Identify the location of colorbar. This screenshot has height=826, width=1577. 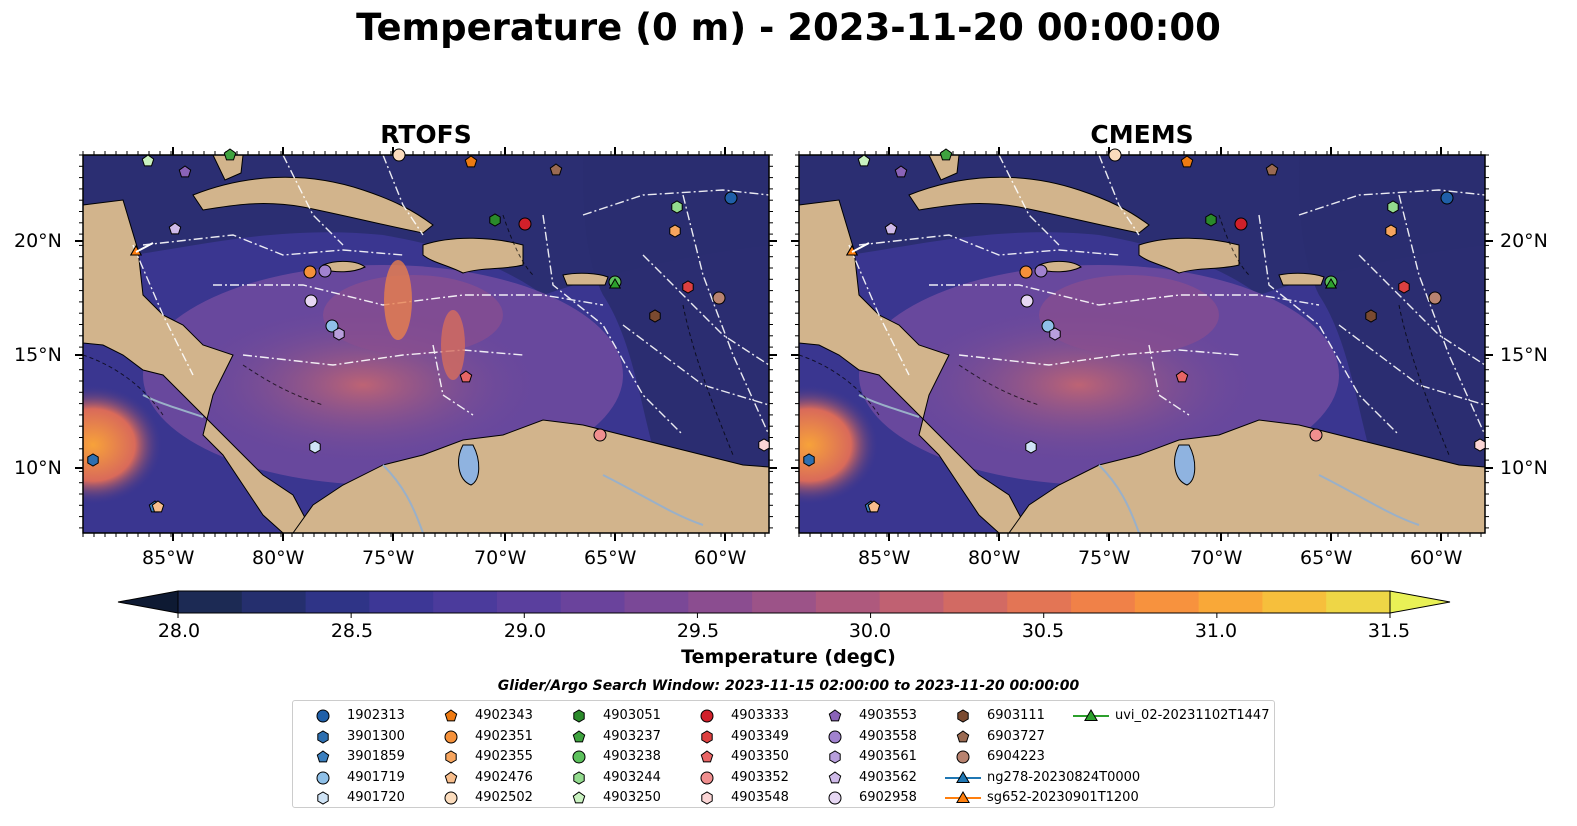
(784, 604).